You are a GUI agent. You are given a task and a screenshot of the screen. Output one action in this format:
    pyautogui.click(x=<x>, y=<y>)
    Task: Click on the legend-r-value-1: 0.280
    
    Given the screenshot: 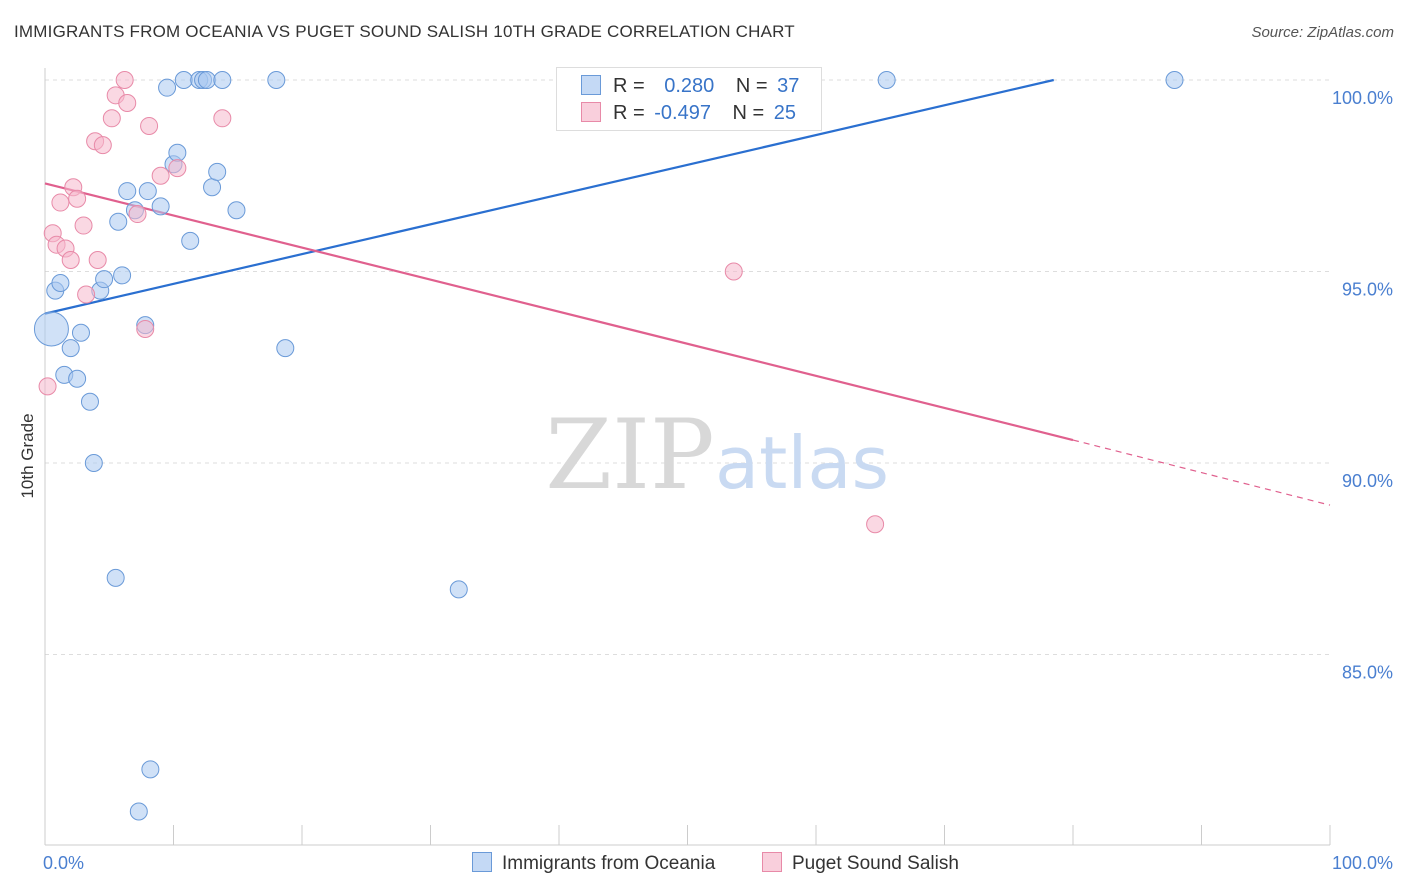 What is the action you would take?
    pyautogui.click(x=689, y=86)
    